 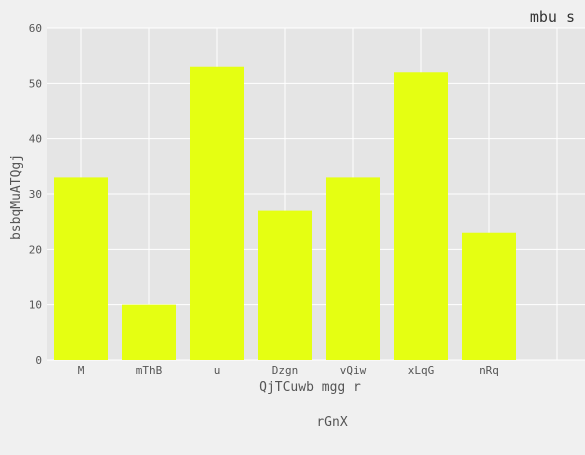 What do you see at coordinates (421, 370) in the screenshot?
I see `x-tick-label: xLqG` at bounding box center [421, 370].